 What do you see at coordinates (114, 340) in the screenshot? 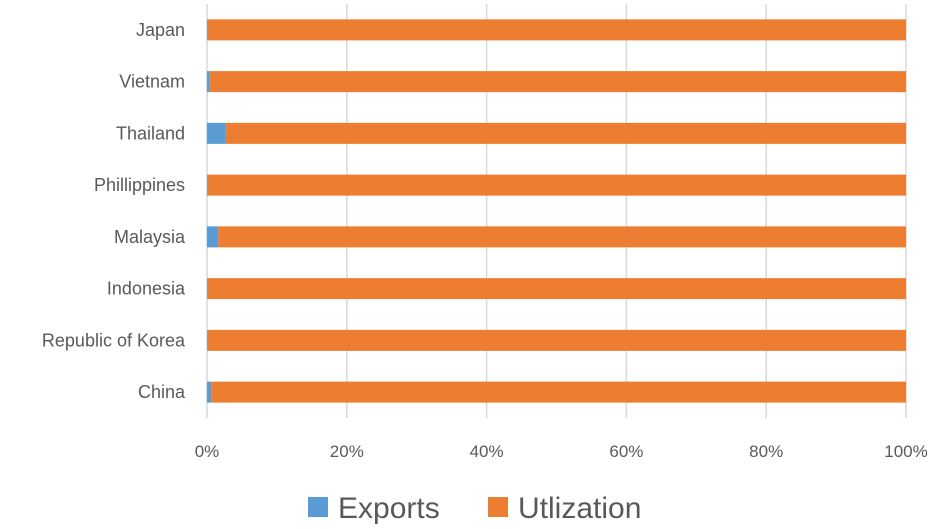
I see `category-label-republic-of-korea: Republic of Korea` at bounding box center [114, 340].